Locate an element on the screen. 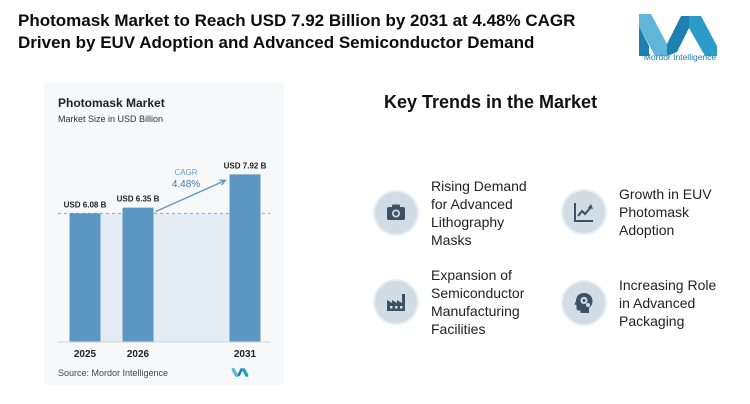  trend-item-euv: Growth in EUV Photomask Adoption is located at coordinates (645, 212).